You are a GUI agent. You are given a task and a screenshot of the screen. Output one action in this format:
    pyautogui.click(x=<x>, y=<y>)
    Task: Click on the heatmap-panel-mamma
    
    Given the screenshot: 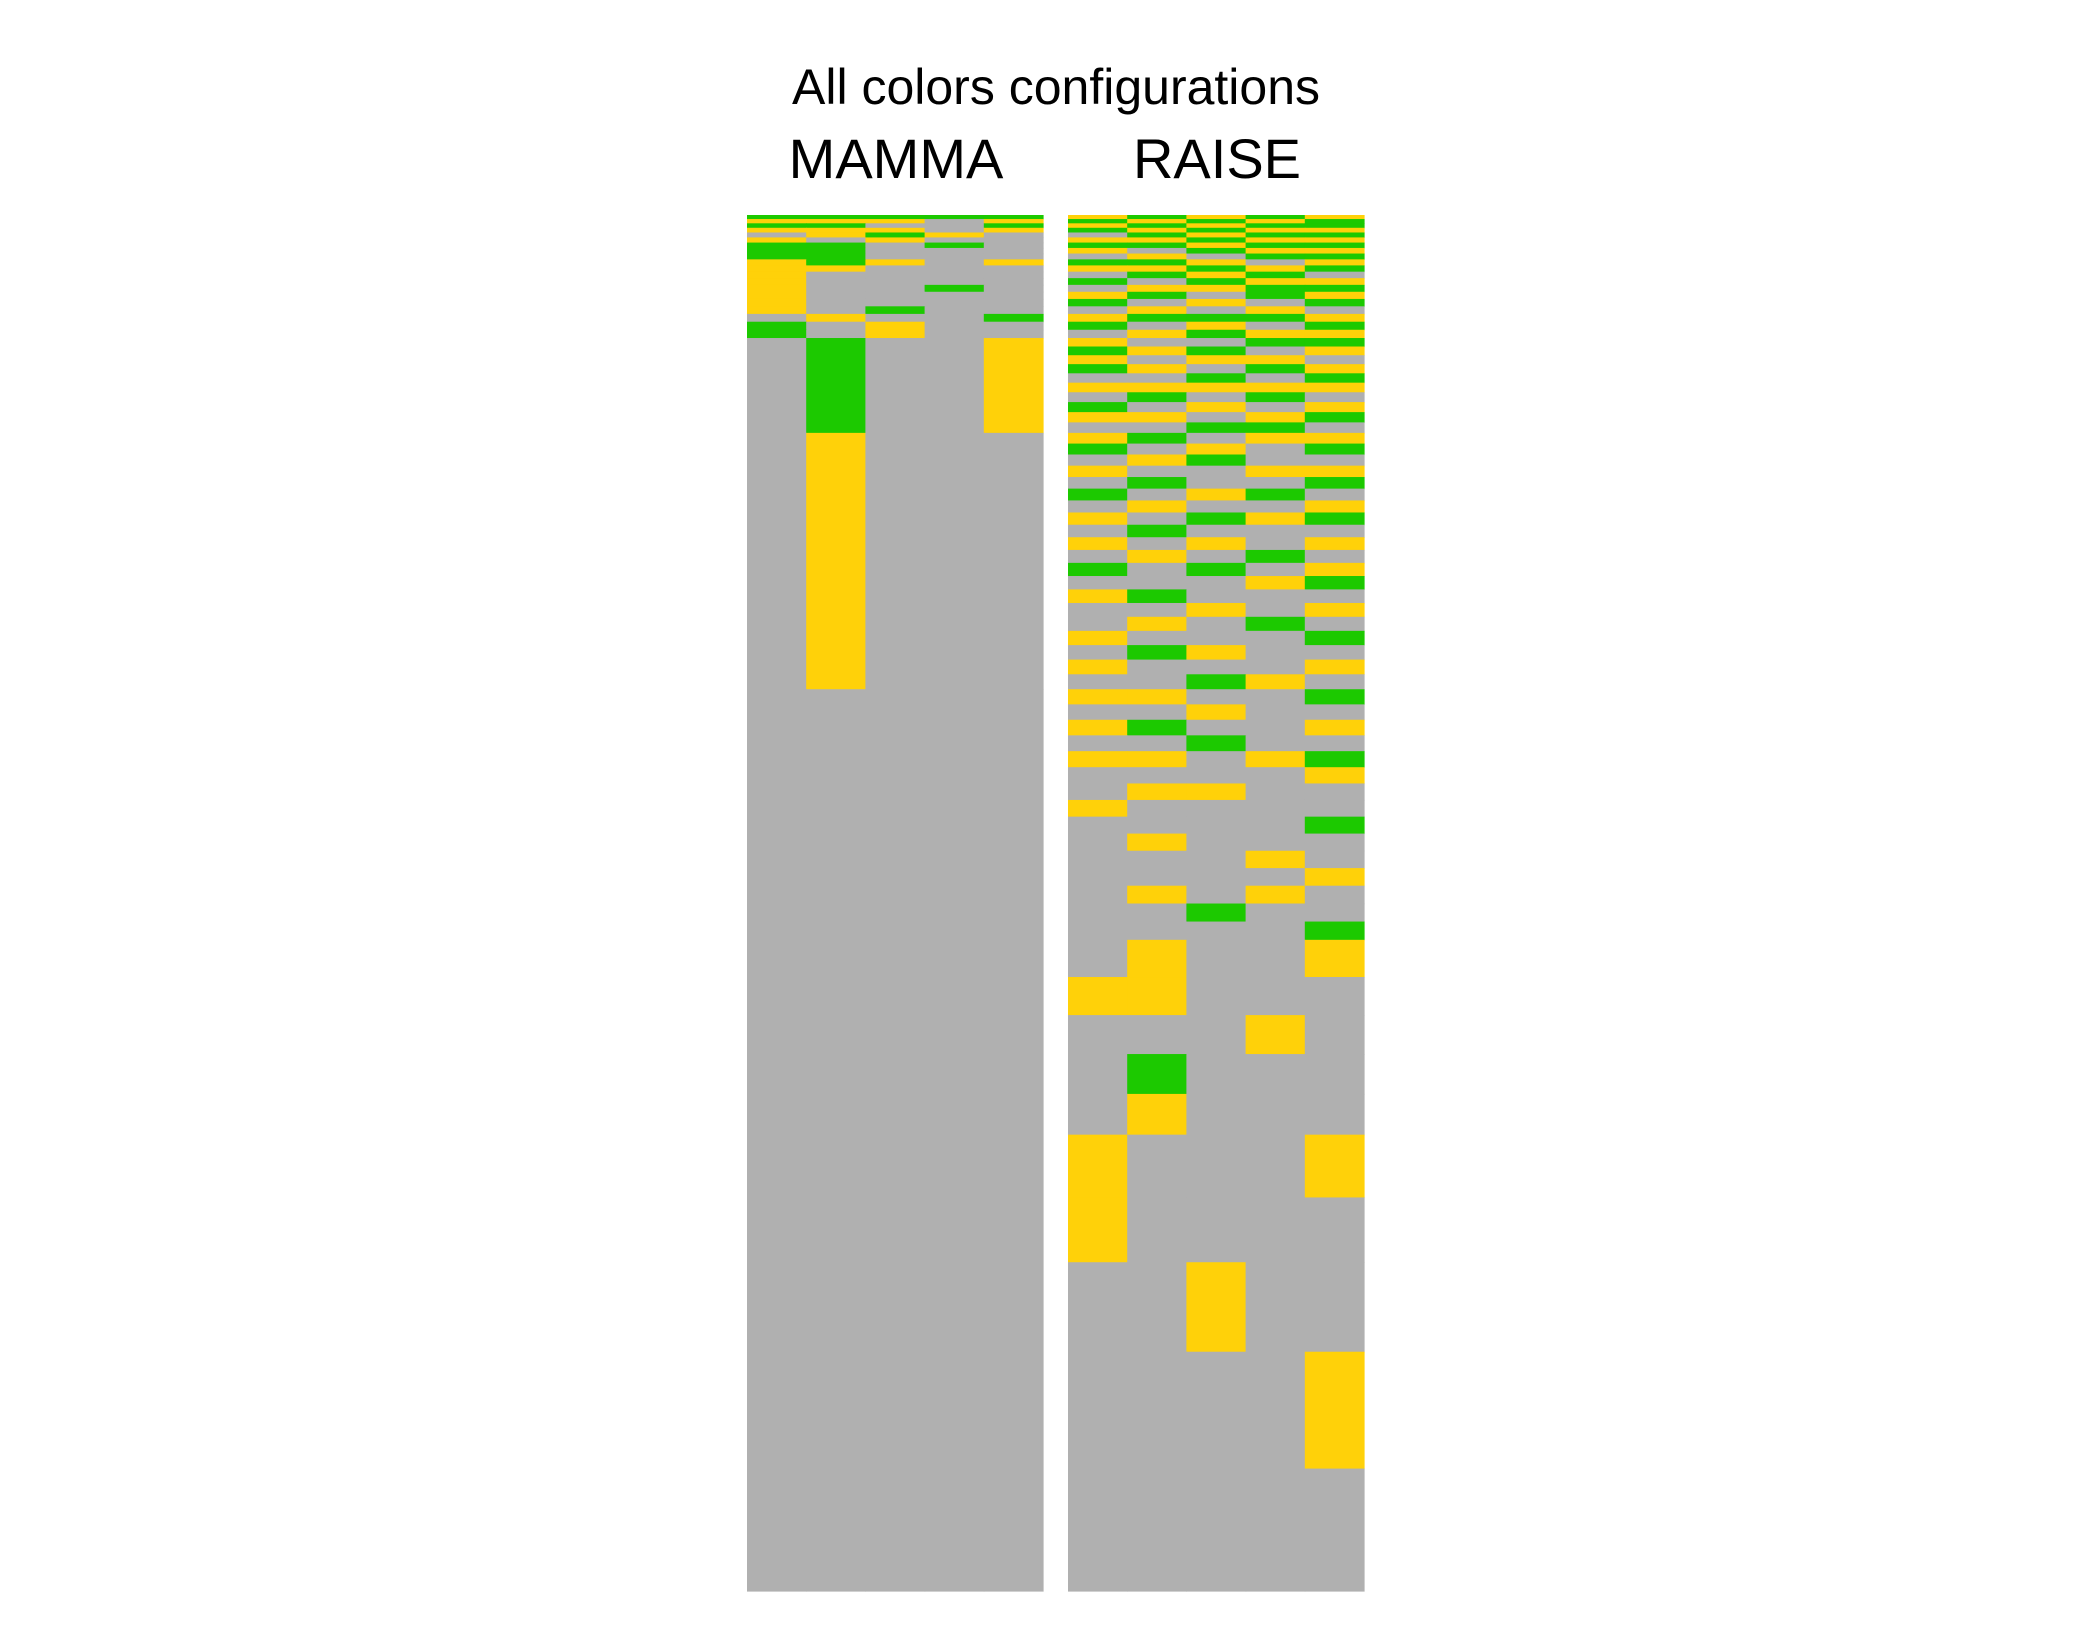 What is the action you would take?
    pyautogui.click(x=895, y=903)
    